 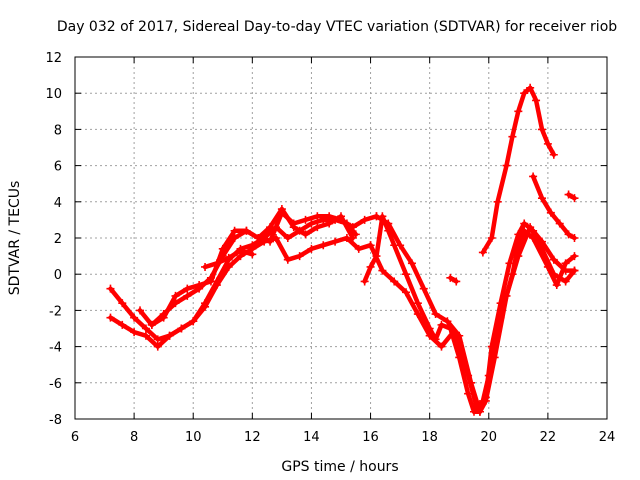 What do you see at coordinates (339, 467) in the screenshot?
I see `x-axis-title: GPS time / hours` at bounding box center [339, 467].